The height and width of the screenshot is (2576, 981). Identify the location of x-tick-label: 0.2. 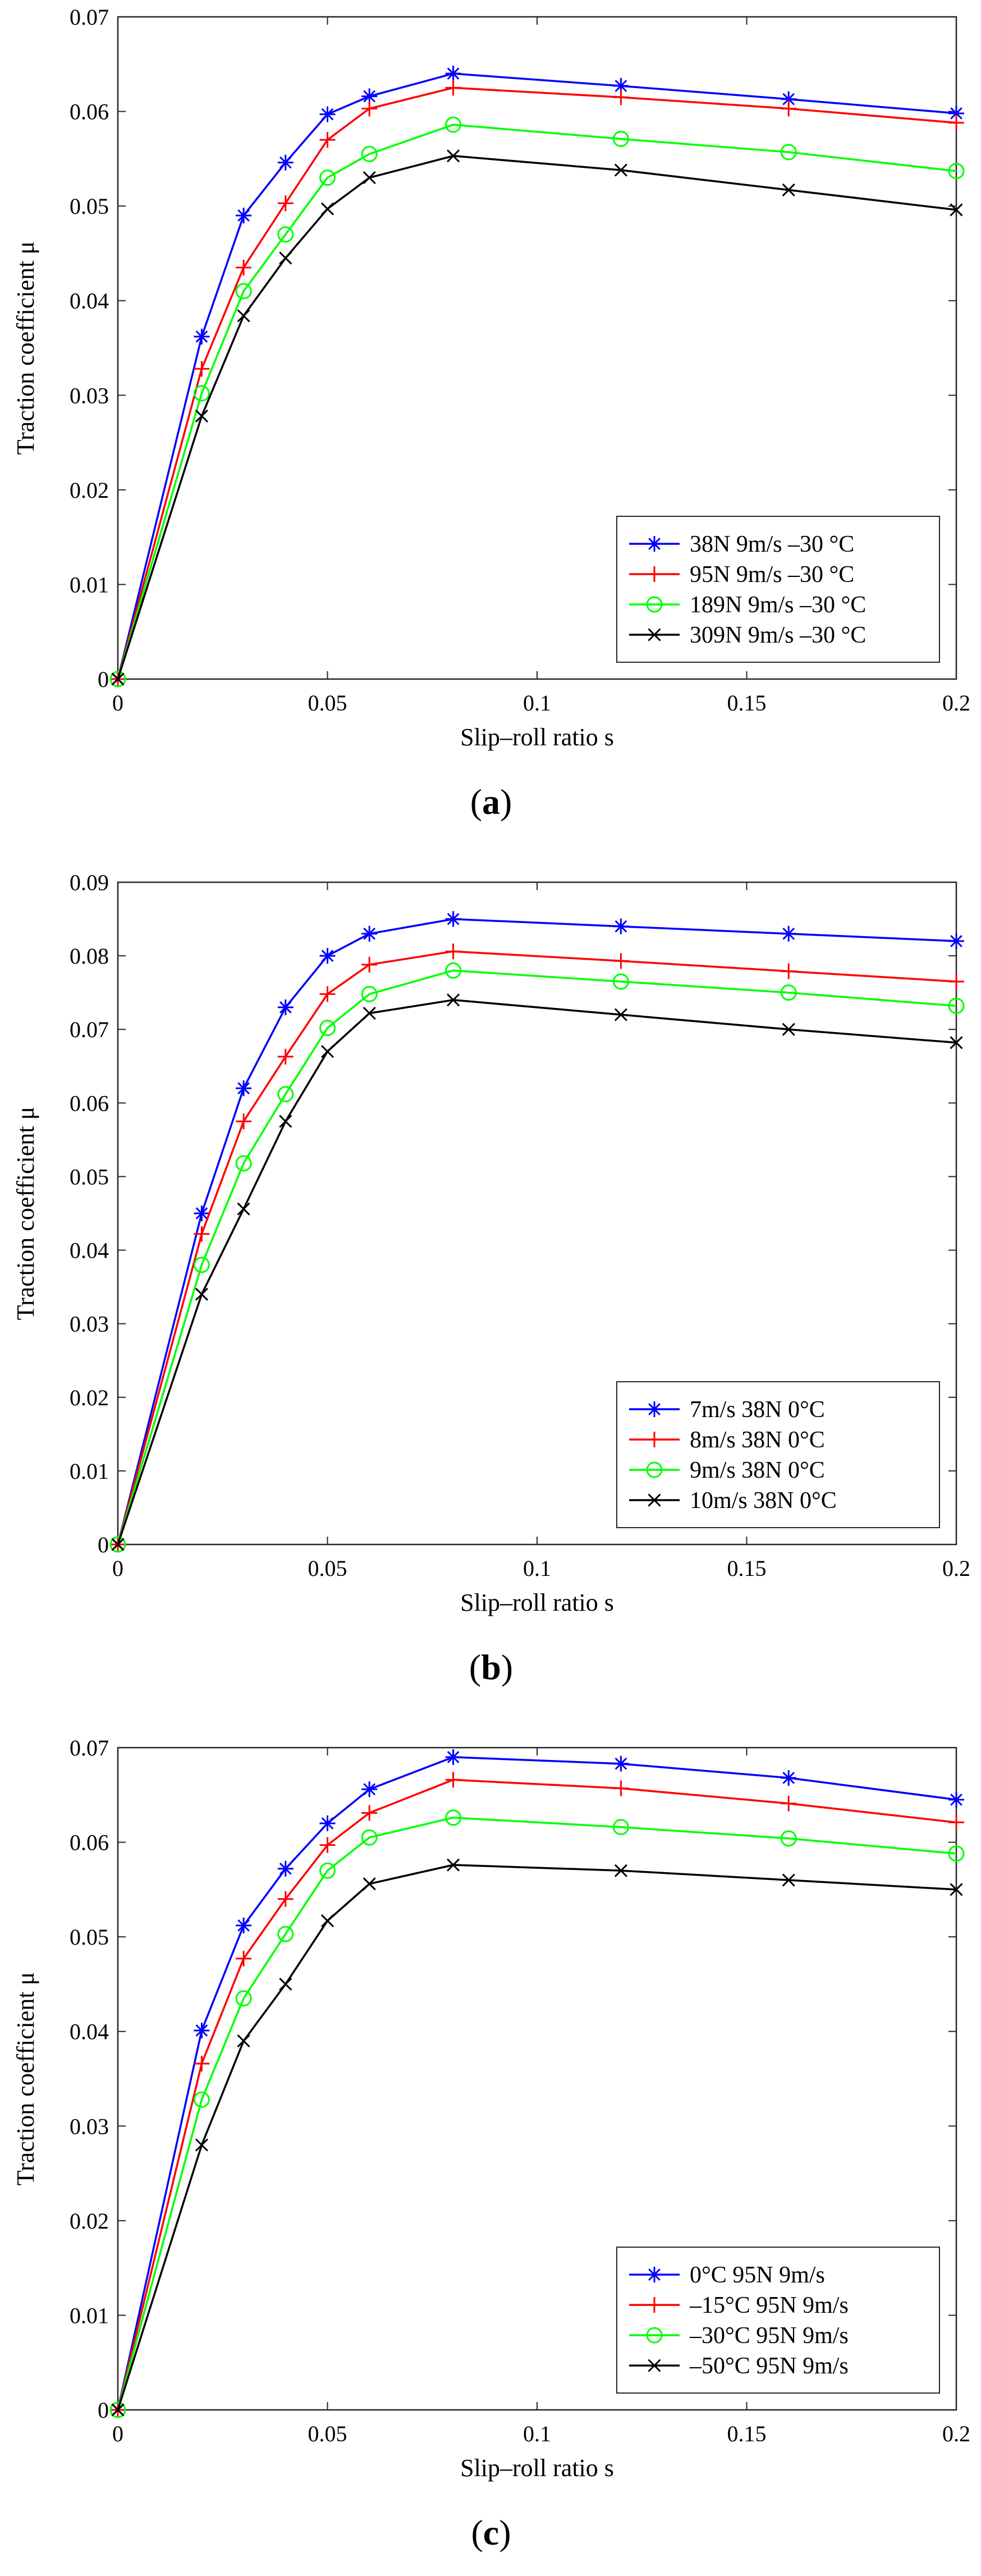
(956, 2433).